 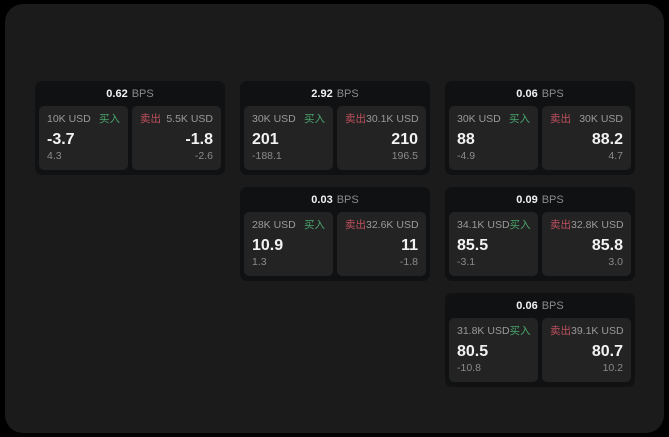 I want to click on sell-subvalue: 4.7, so click(x=615, y=156).